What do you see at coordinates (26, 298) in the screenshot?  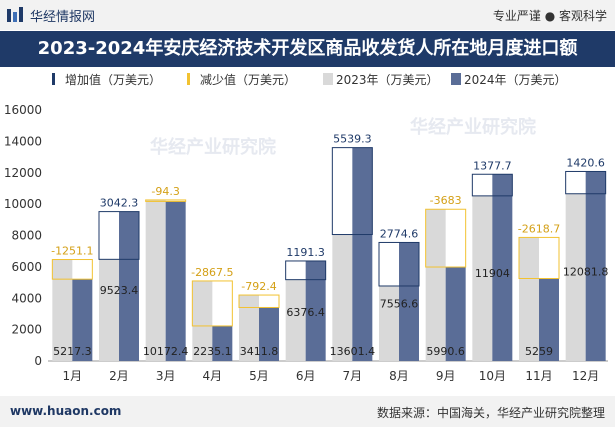 I see `y-tick-label: 4000` at bounding box center [26, 298].